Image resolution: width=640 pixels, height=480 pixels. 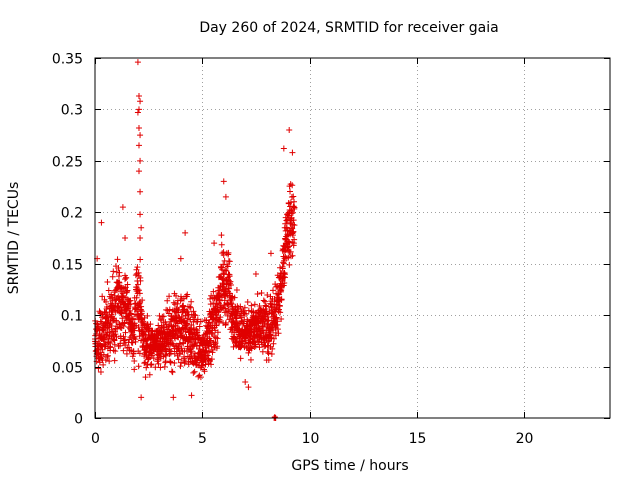 What do you see at coordinates (349, 466) in the screenshot?
I see `x-axis-label: GPS time / hours` at bounding box center [349, 466].